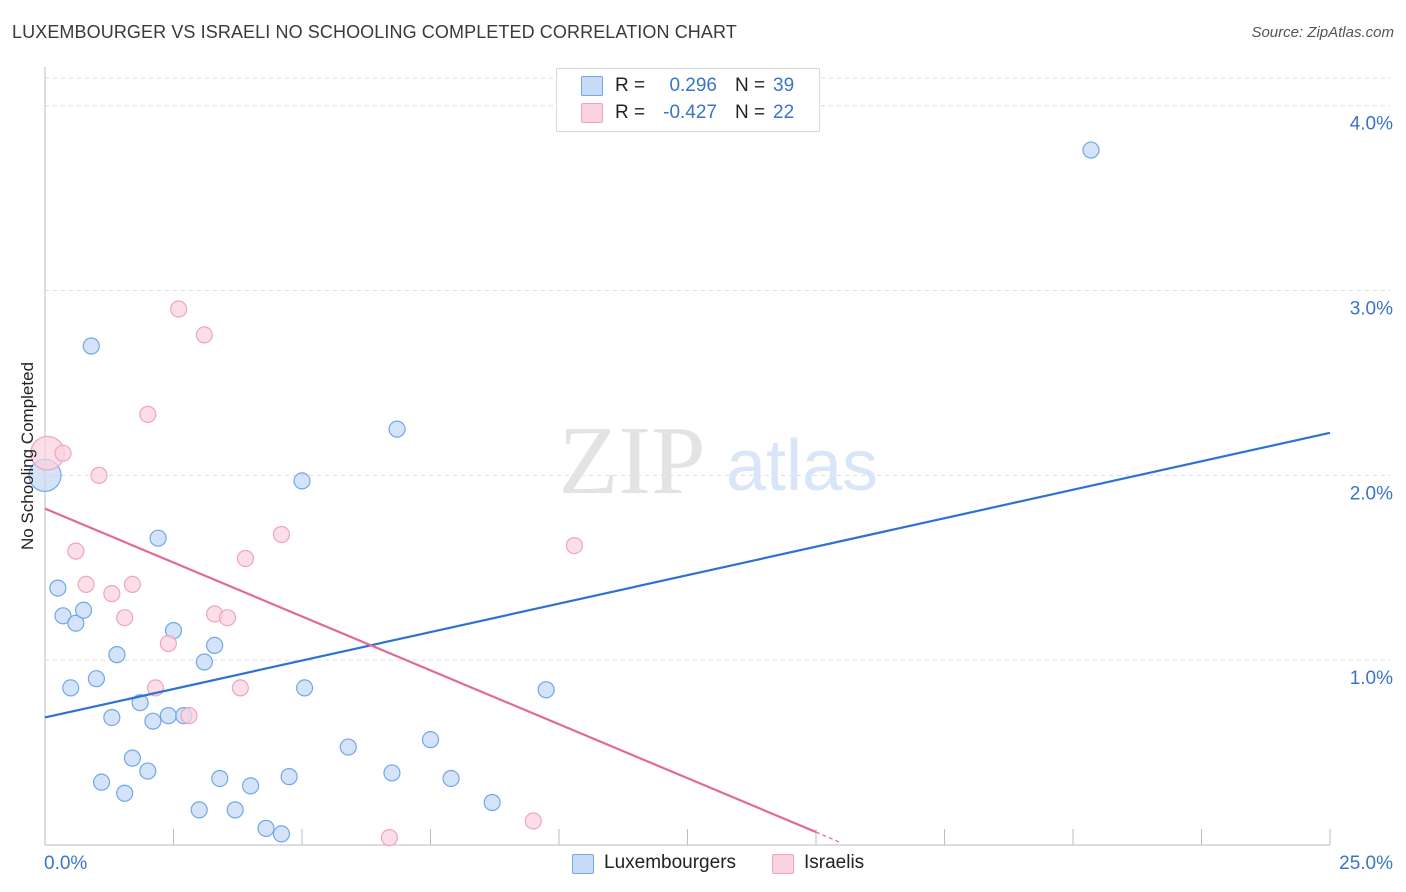 Image resolution: width=1406 pixels, height=892 pixels. Describe the element at coordinates (719, 461) in the screenshot. I see `watermark: ZIP atlas` at that location.